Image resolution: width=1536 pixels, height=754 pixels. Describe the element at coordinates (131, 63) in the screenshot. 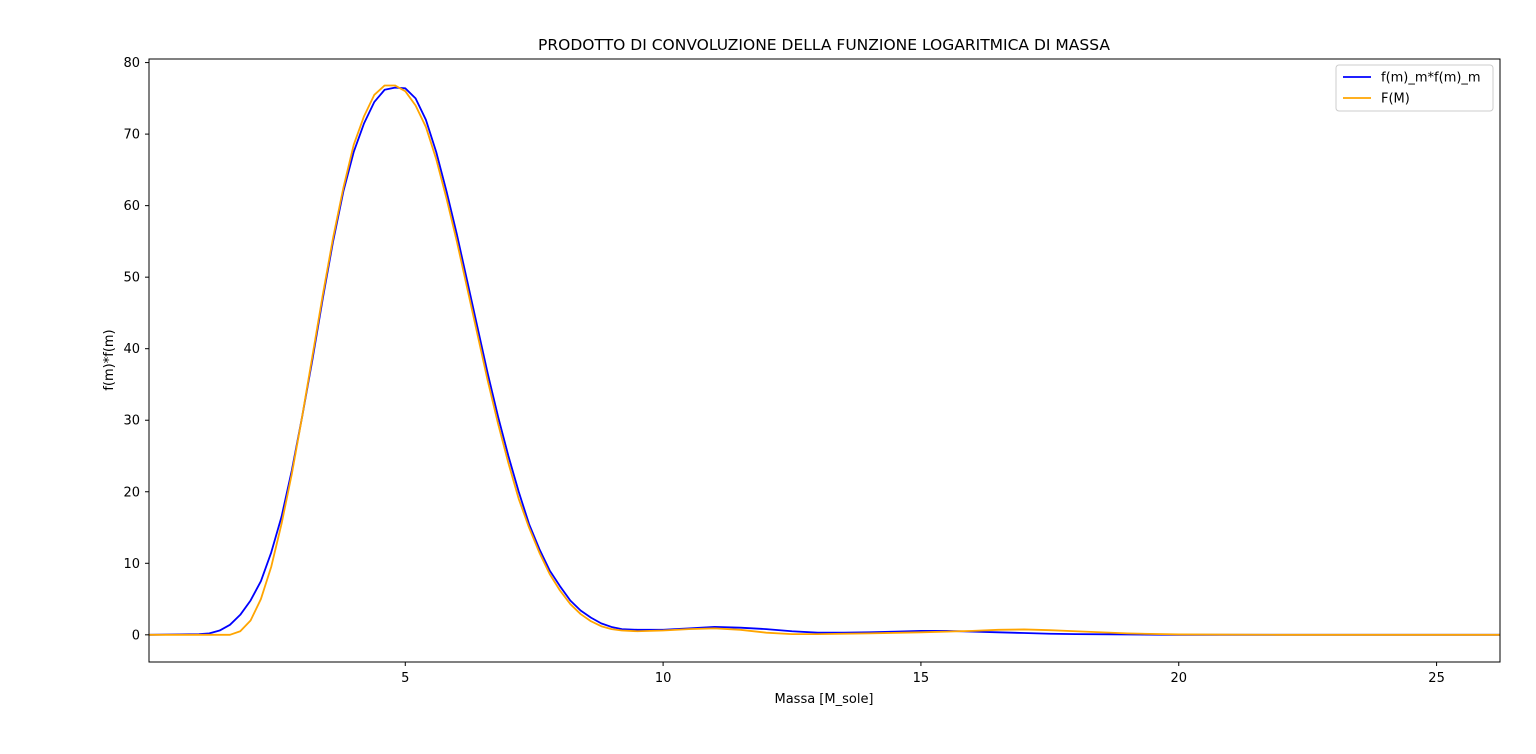

I see `y-tick-label: 80` at that location.